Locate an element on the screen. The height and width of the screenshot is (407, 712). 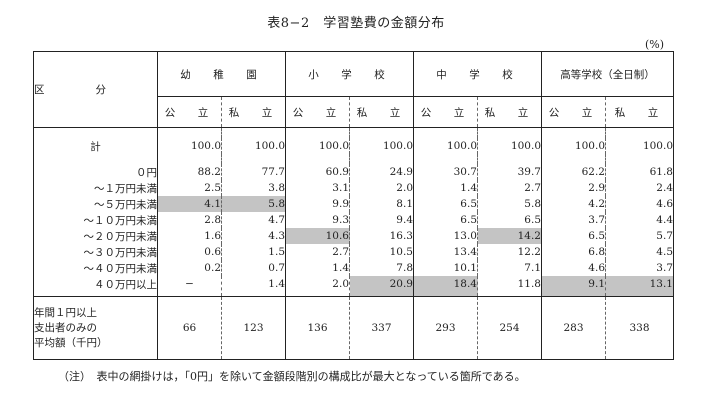
average-label: 年間１円以上 支出者のみの 平均額（千円） is located at coordinates (95, 328).